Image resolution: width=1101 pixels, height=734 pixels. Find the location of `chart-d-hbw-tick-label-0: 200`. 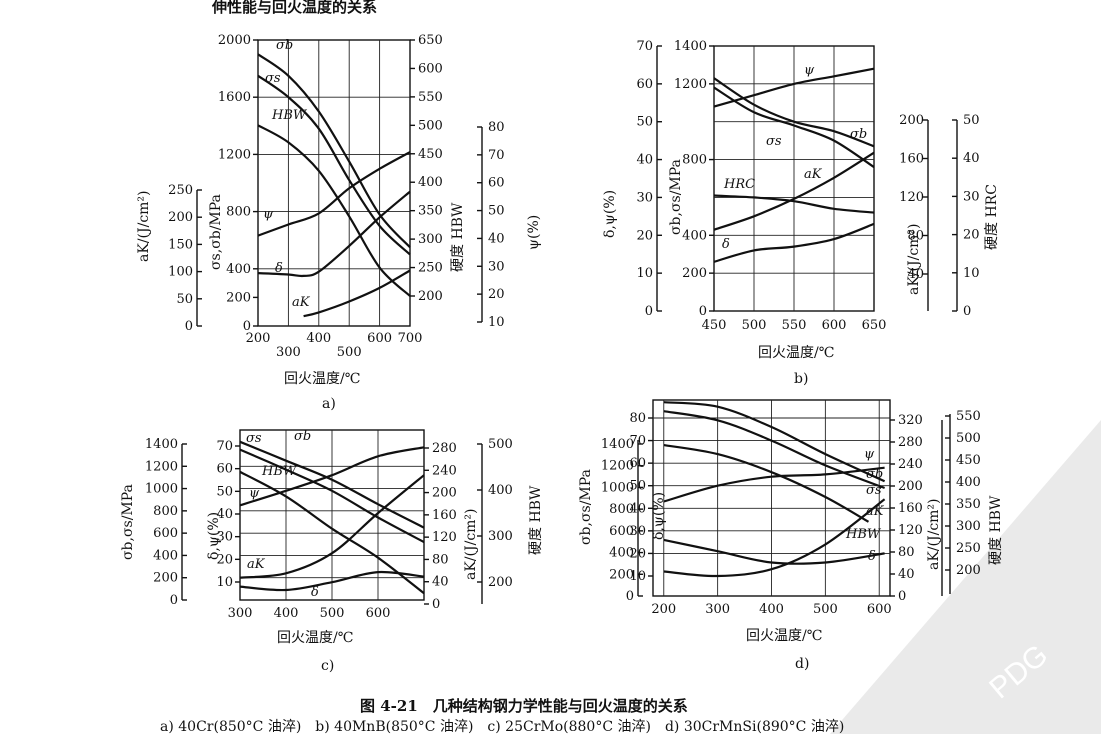

chart-d-hbw-tick-label-0: 200 is located at coordinates (968, 570).